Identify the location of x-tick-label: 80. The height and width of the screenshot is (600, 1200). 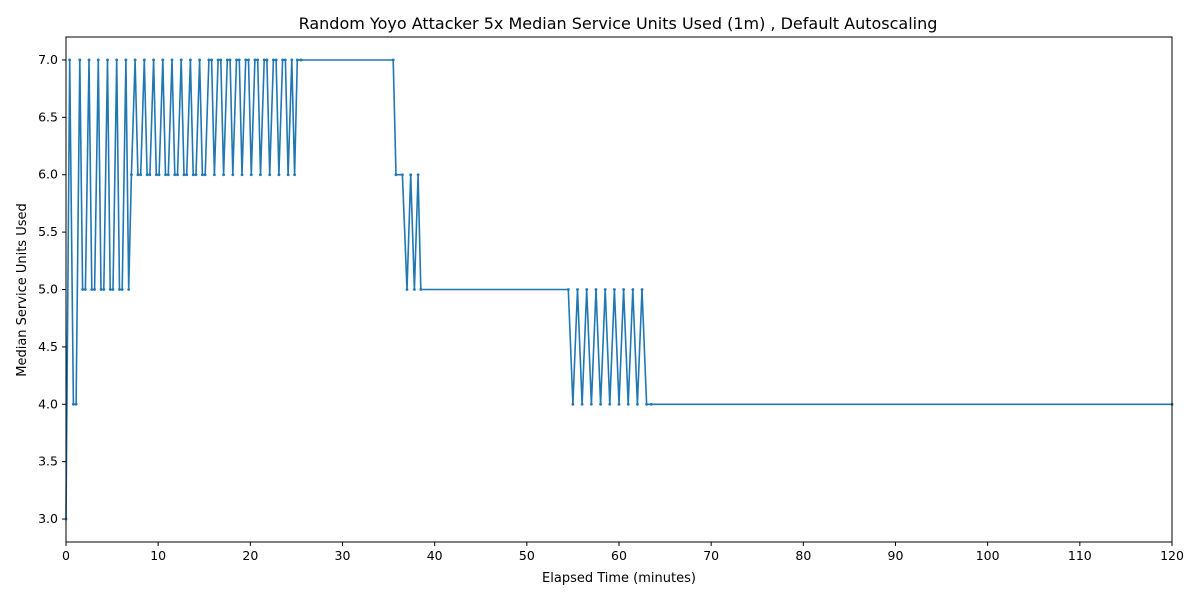
(803, 555).